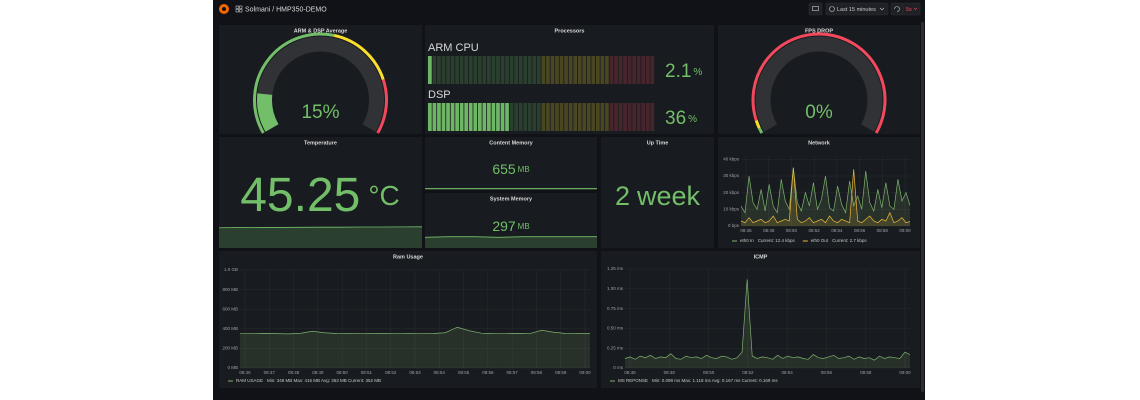 This screenshot has height=400, width=1140. I want to click on x-tick-label: 08:57, so click(513, 372).